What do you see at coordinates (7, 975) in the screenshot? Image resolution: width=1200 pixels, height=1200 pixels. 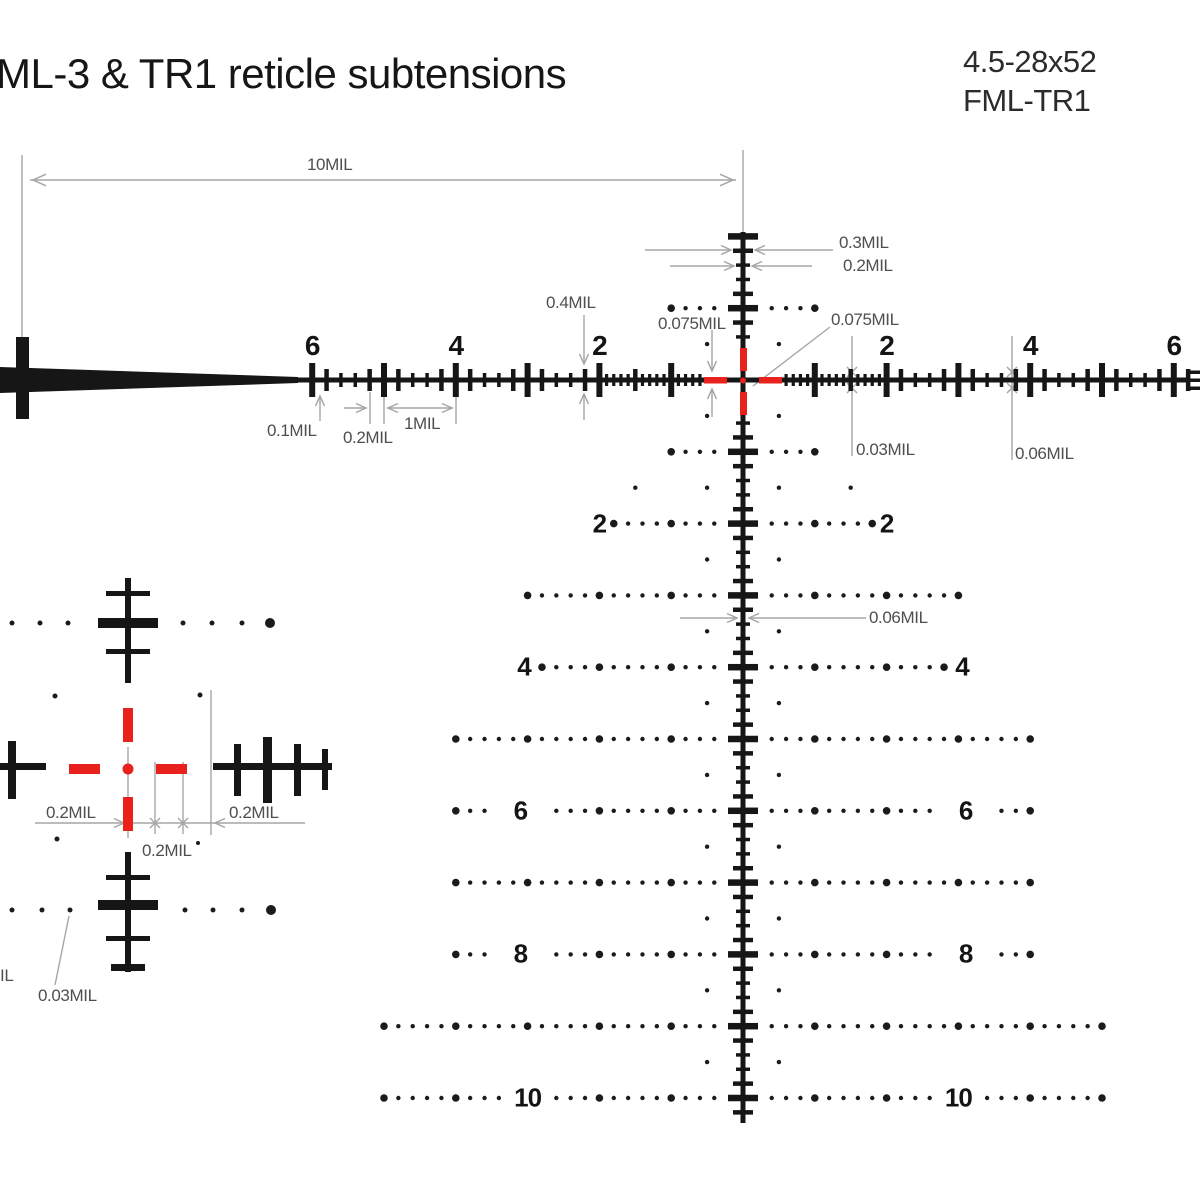 I see `inset-dim-cutoff: IL` at bounding box center [7, 975].